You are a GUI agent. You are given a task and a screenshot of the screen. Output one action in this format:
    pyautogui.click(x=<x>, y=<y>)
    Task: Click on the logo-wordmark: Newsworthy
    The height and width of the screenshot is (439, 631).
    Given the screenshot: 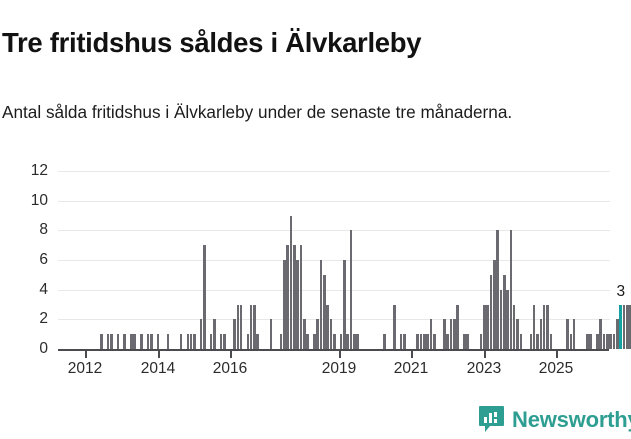 What is the action you would take?
    pyautogui.click(x=571, y=419)
    